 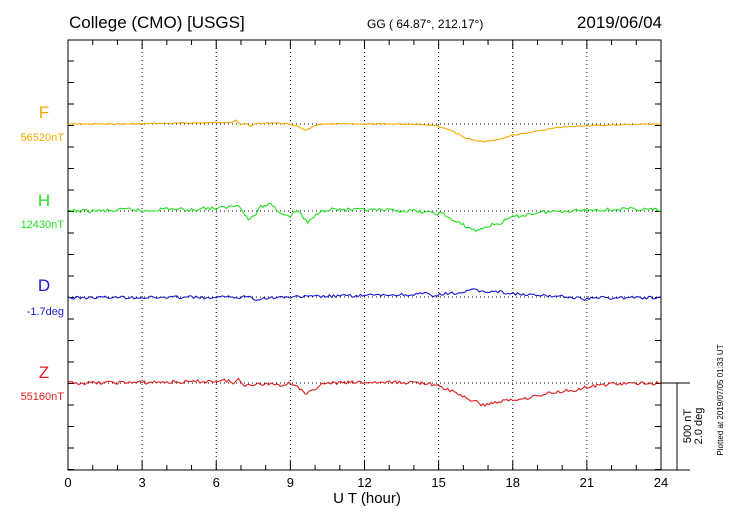 I want to click on series-line-Z, so click(x=364, y=392).